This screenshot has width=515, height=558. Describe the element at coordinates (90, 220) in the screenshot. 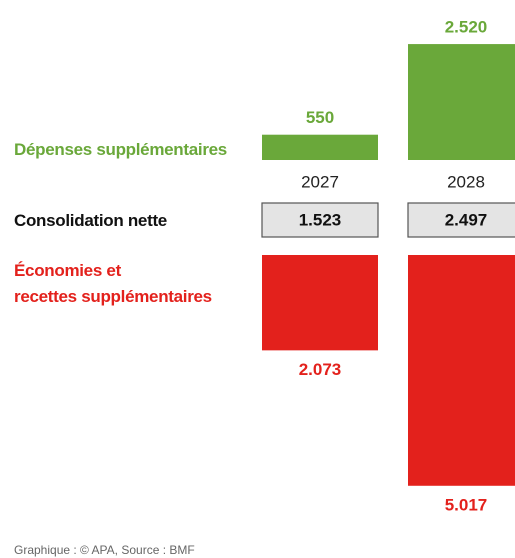

I see `series-label: Consolidation nette` at that location.